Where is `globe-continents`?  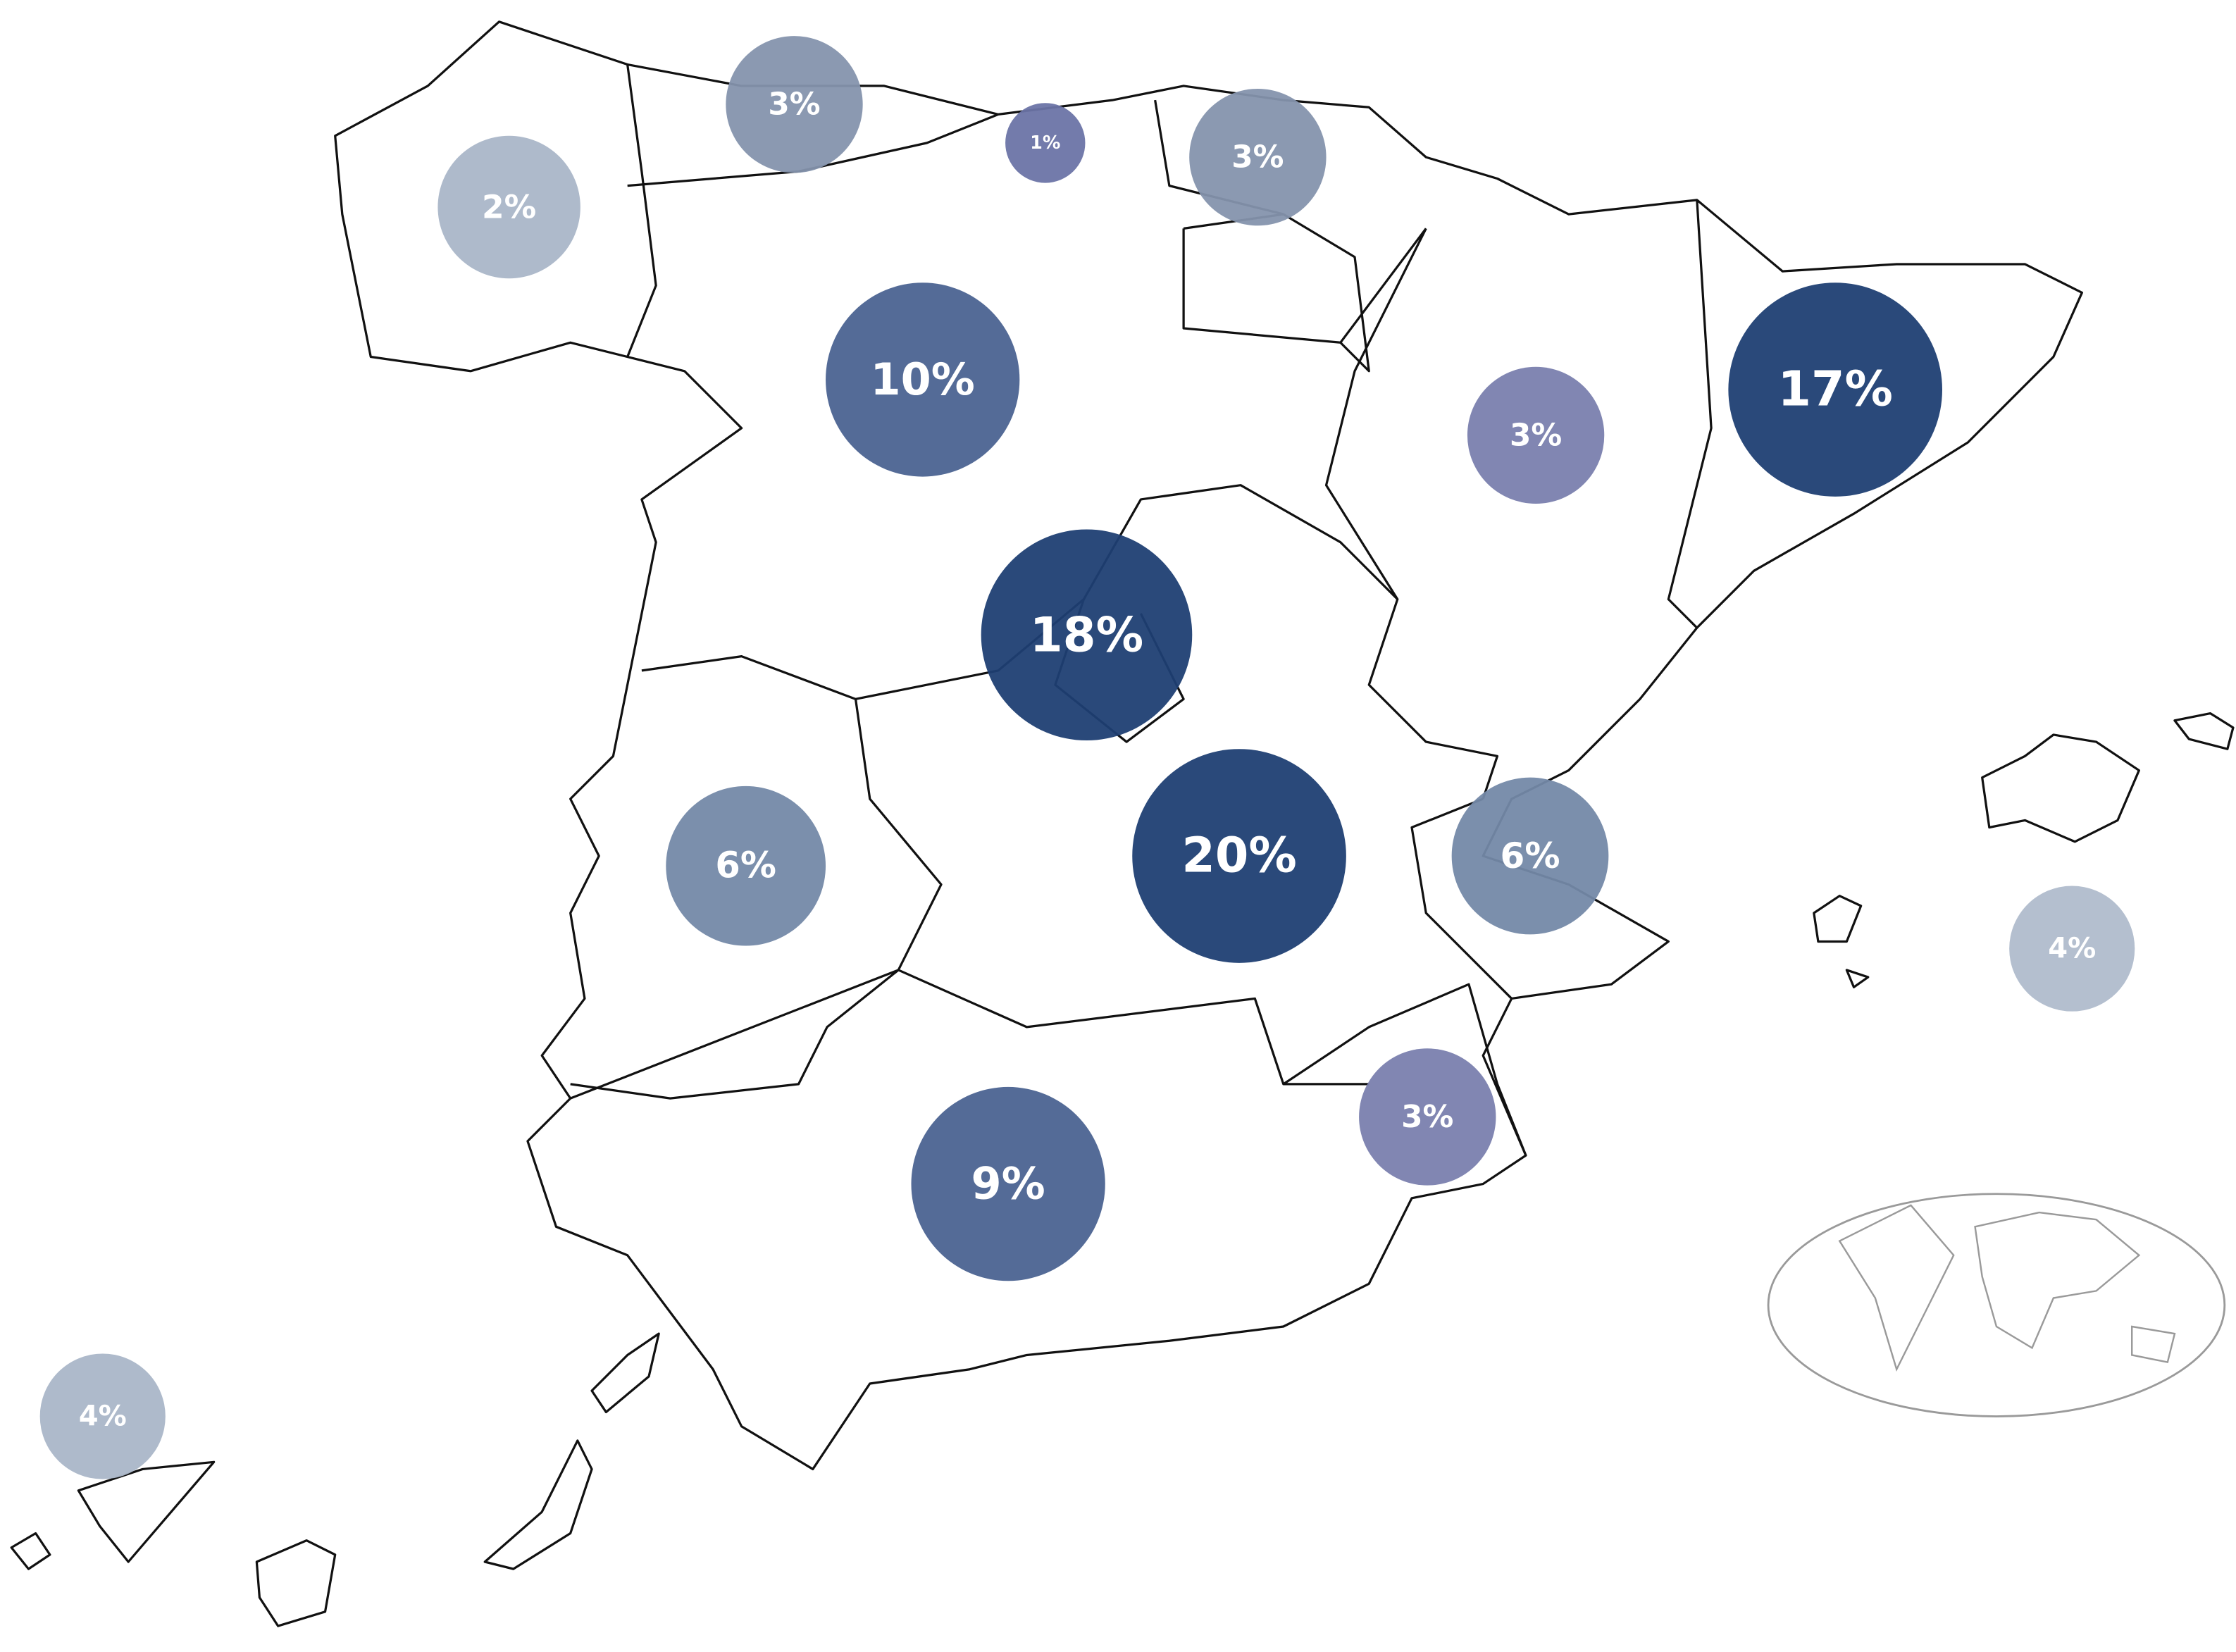
globe-continents is located at coordinates (2007, 1288).